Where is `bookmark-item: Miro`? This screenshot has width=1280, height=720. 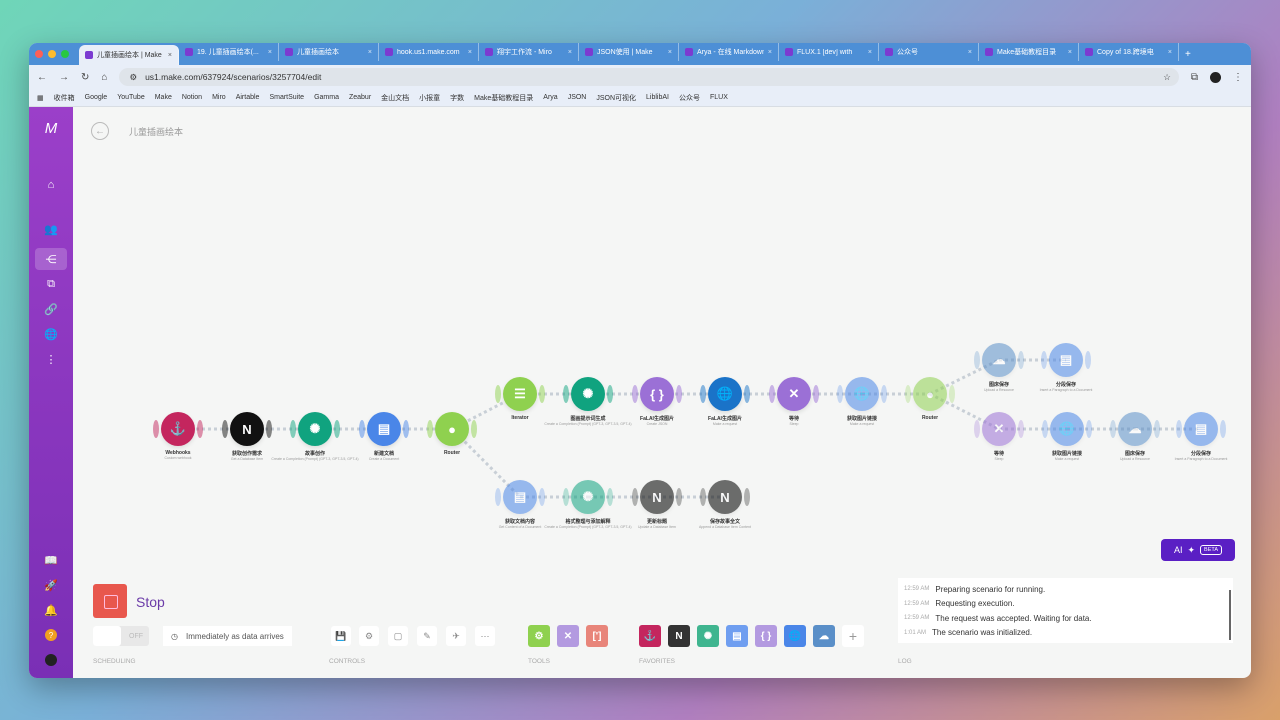 bookmark-item: Miro is located at coordinates (219, 97).